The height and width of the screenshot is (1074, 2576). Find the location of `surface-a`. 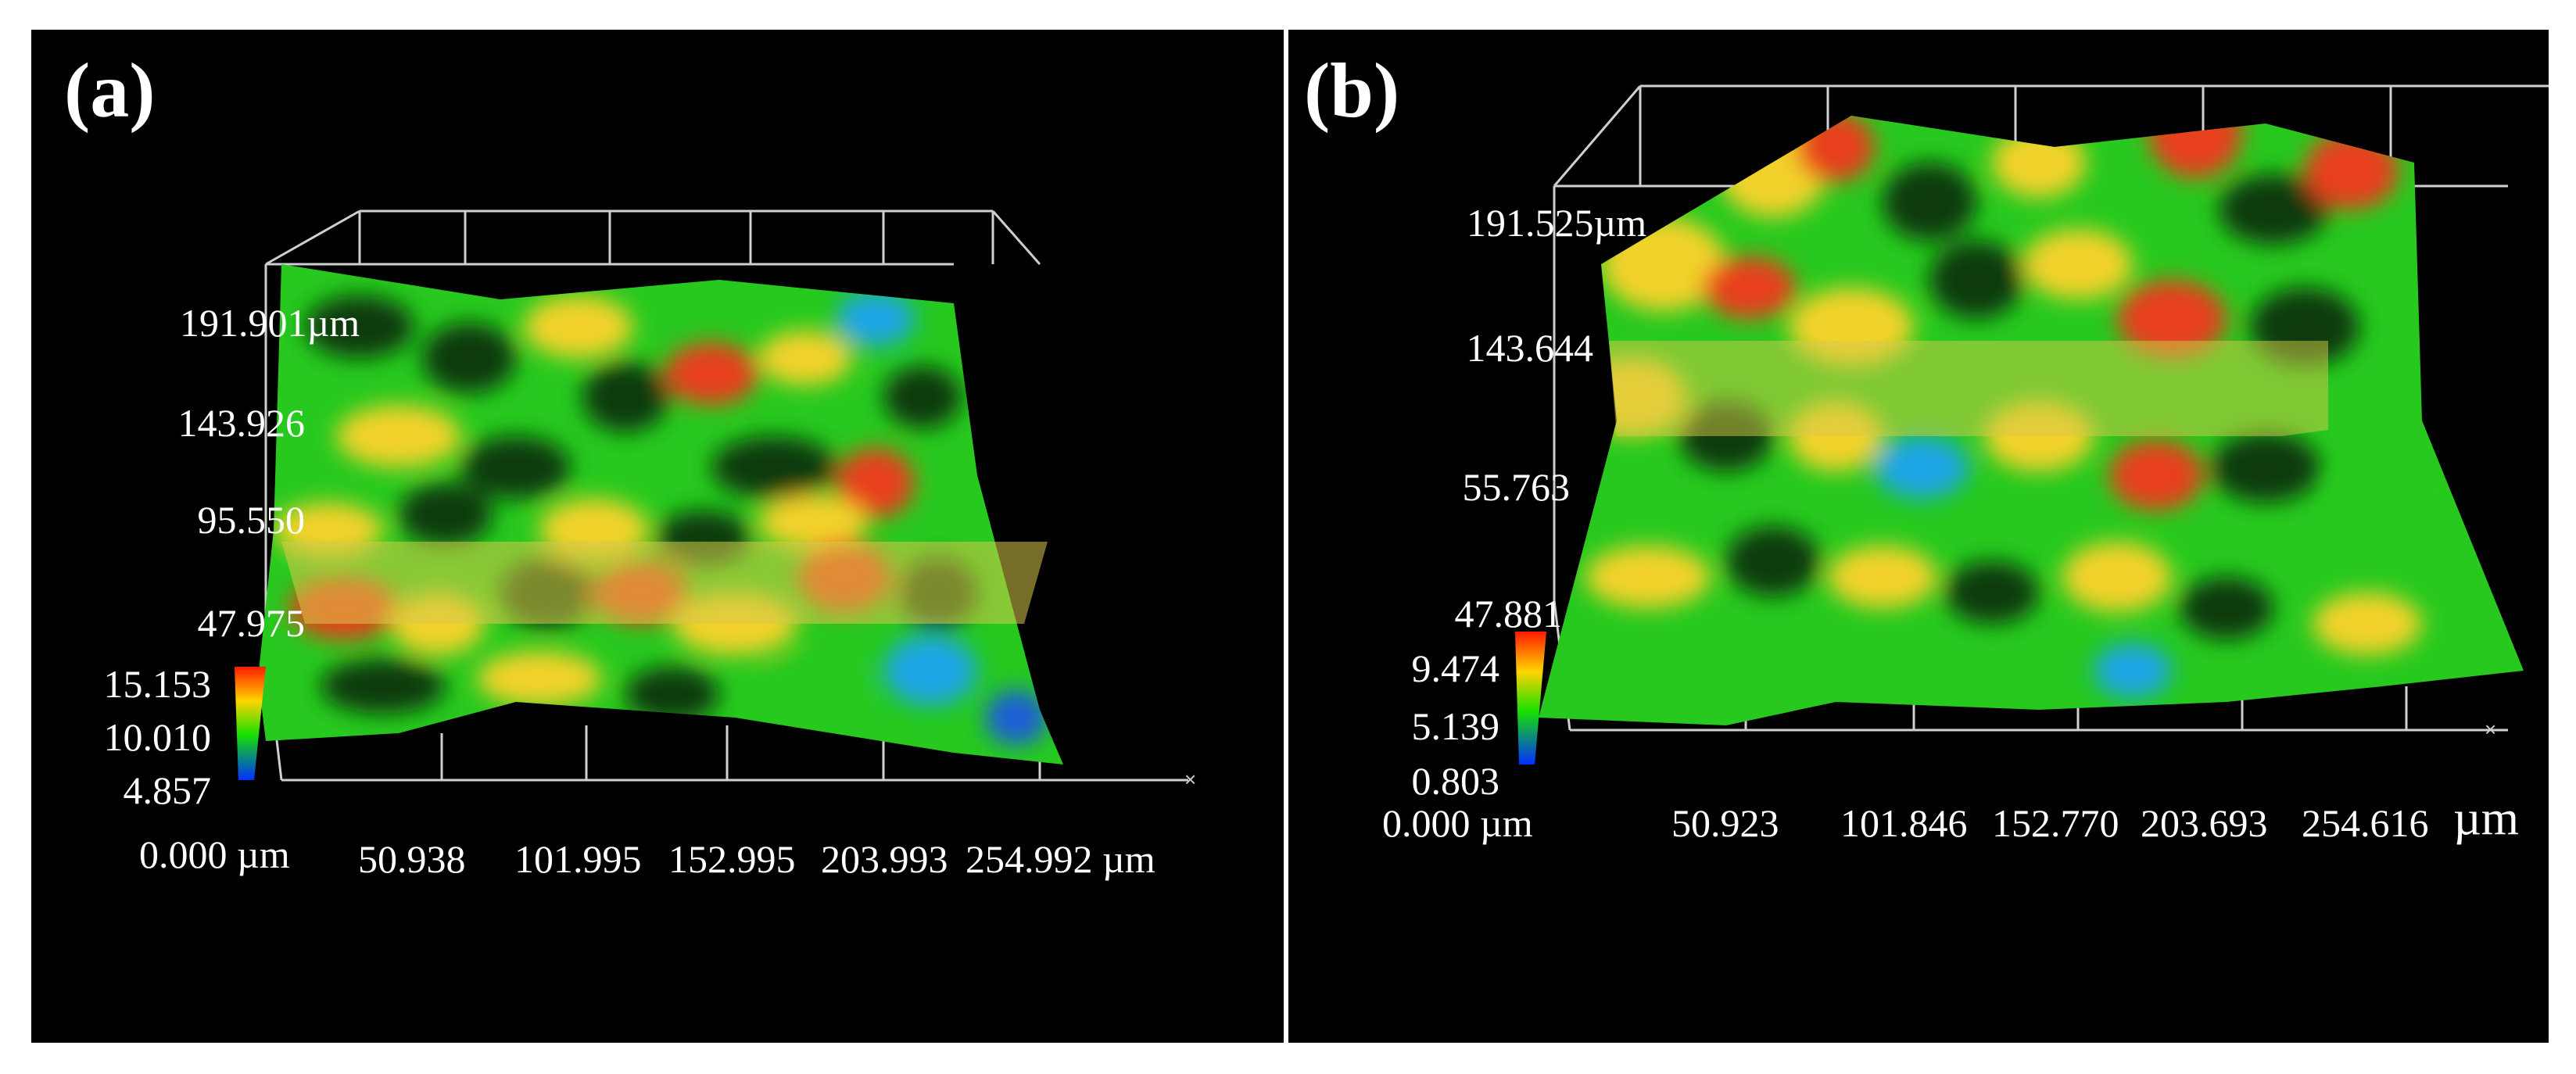

surface-a is located at coordinates (660, 514).